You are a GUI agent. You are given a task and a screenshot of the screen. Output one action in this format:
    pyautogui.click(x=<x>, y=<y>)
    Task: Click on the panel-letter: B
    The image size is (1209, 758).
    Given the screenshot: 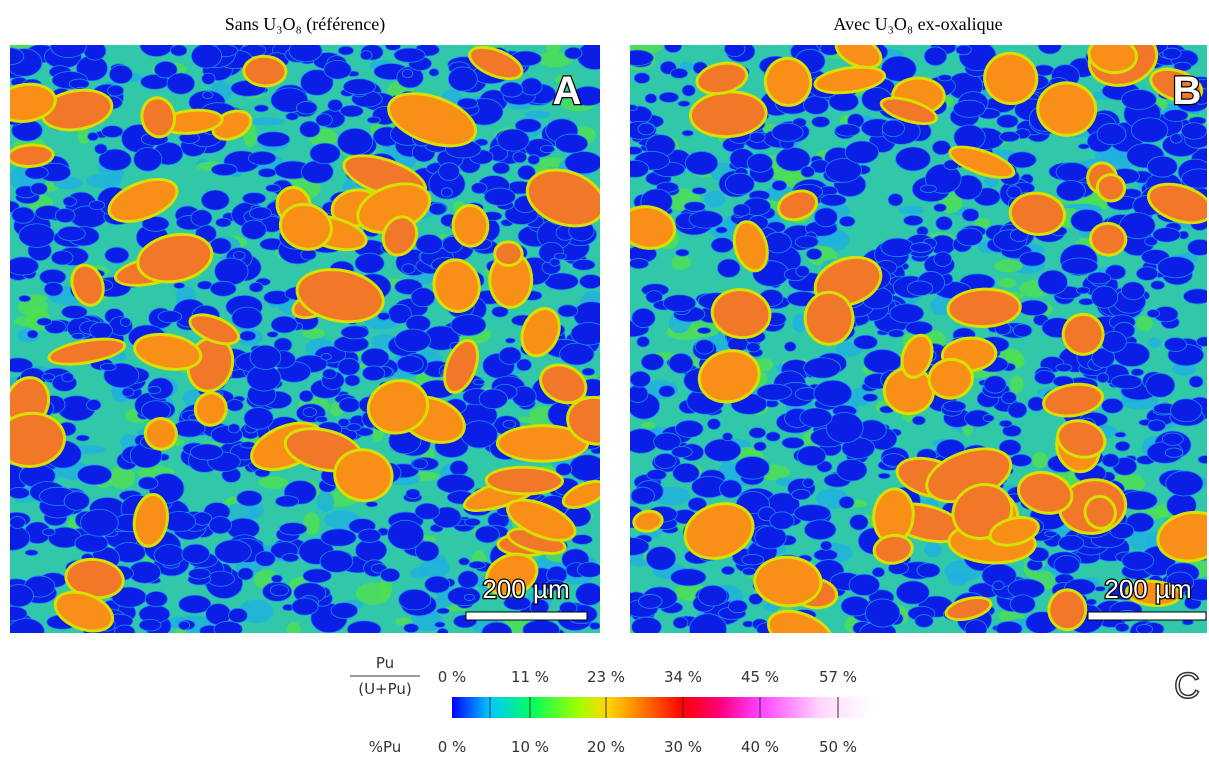 What is the action you would take?
    pyautogui.click(x=1187, y=91)
    